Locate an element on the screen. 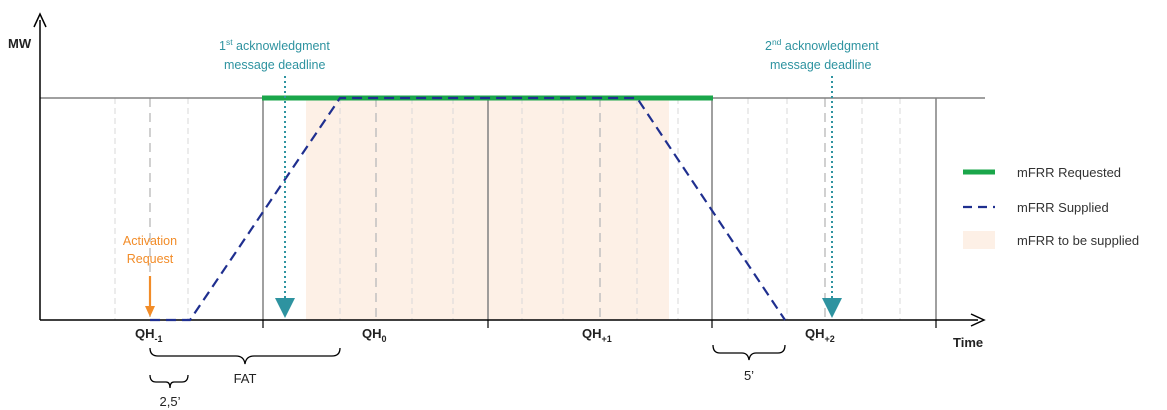 The width and height of the screenshot is (1167, 410). qh-plus1-label: QH+1 is located at coordinates (597, 335).